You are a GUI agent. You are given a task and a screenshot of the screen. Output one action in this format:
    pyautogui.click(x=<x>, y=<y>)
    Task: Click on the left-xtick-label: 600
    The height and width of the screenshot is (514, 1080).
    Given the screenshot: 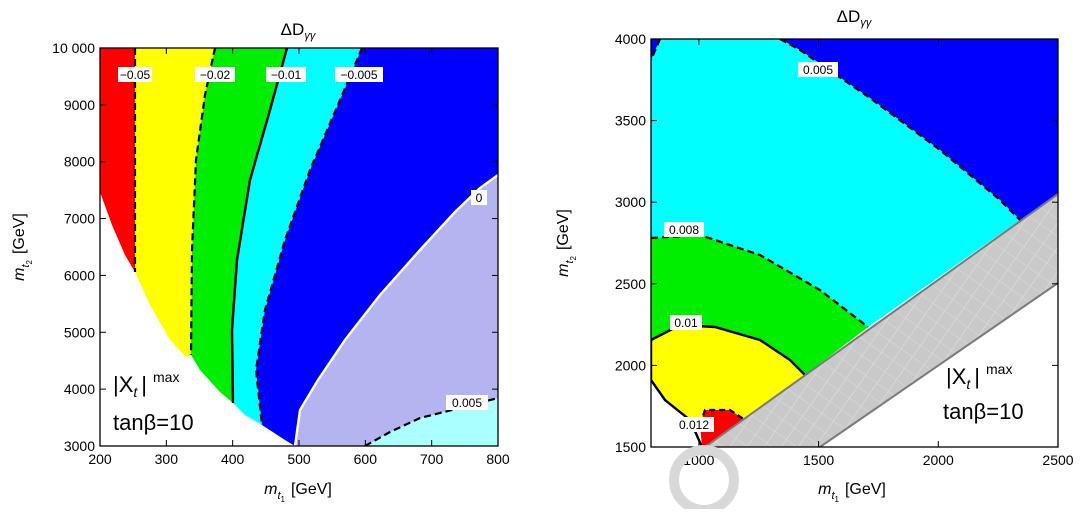 What is the action you would take?
    pyautogui.click(x=366, y=459)
    